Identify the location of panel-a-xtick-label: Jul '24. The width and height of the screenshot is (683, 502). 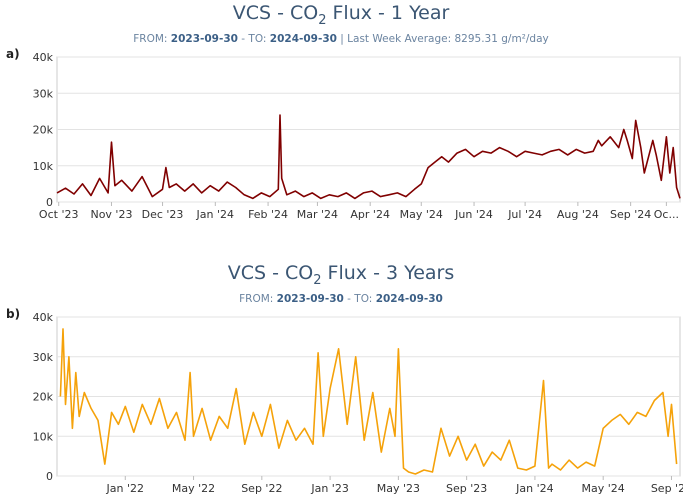
(524, 214).